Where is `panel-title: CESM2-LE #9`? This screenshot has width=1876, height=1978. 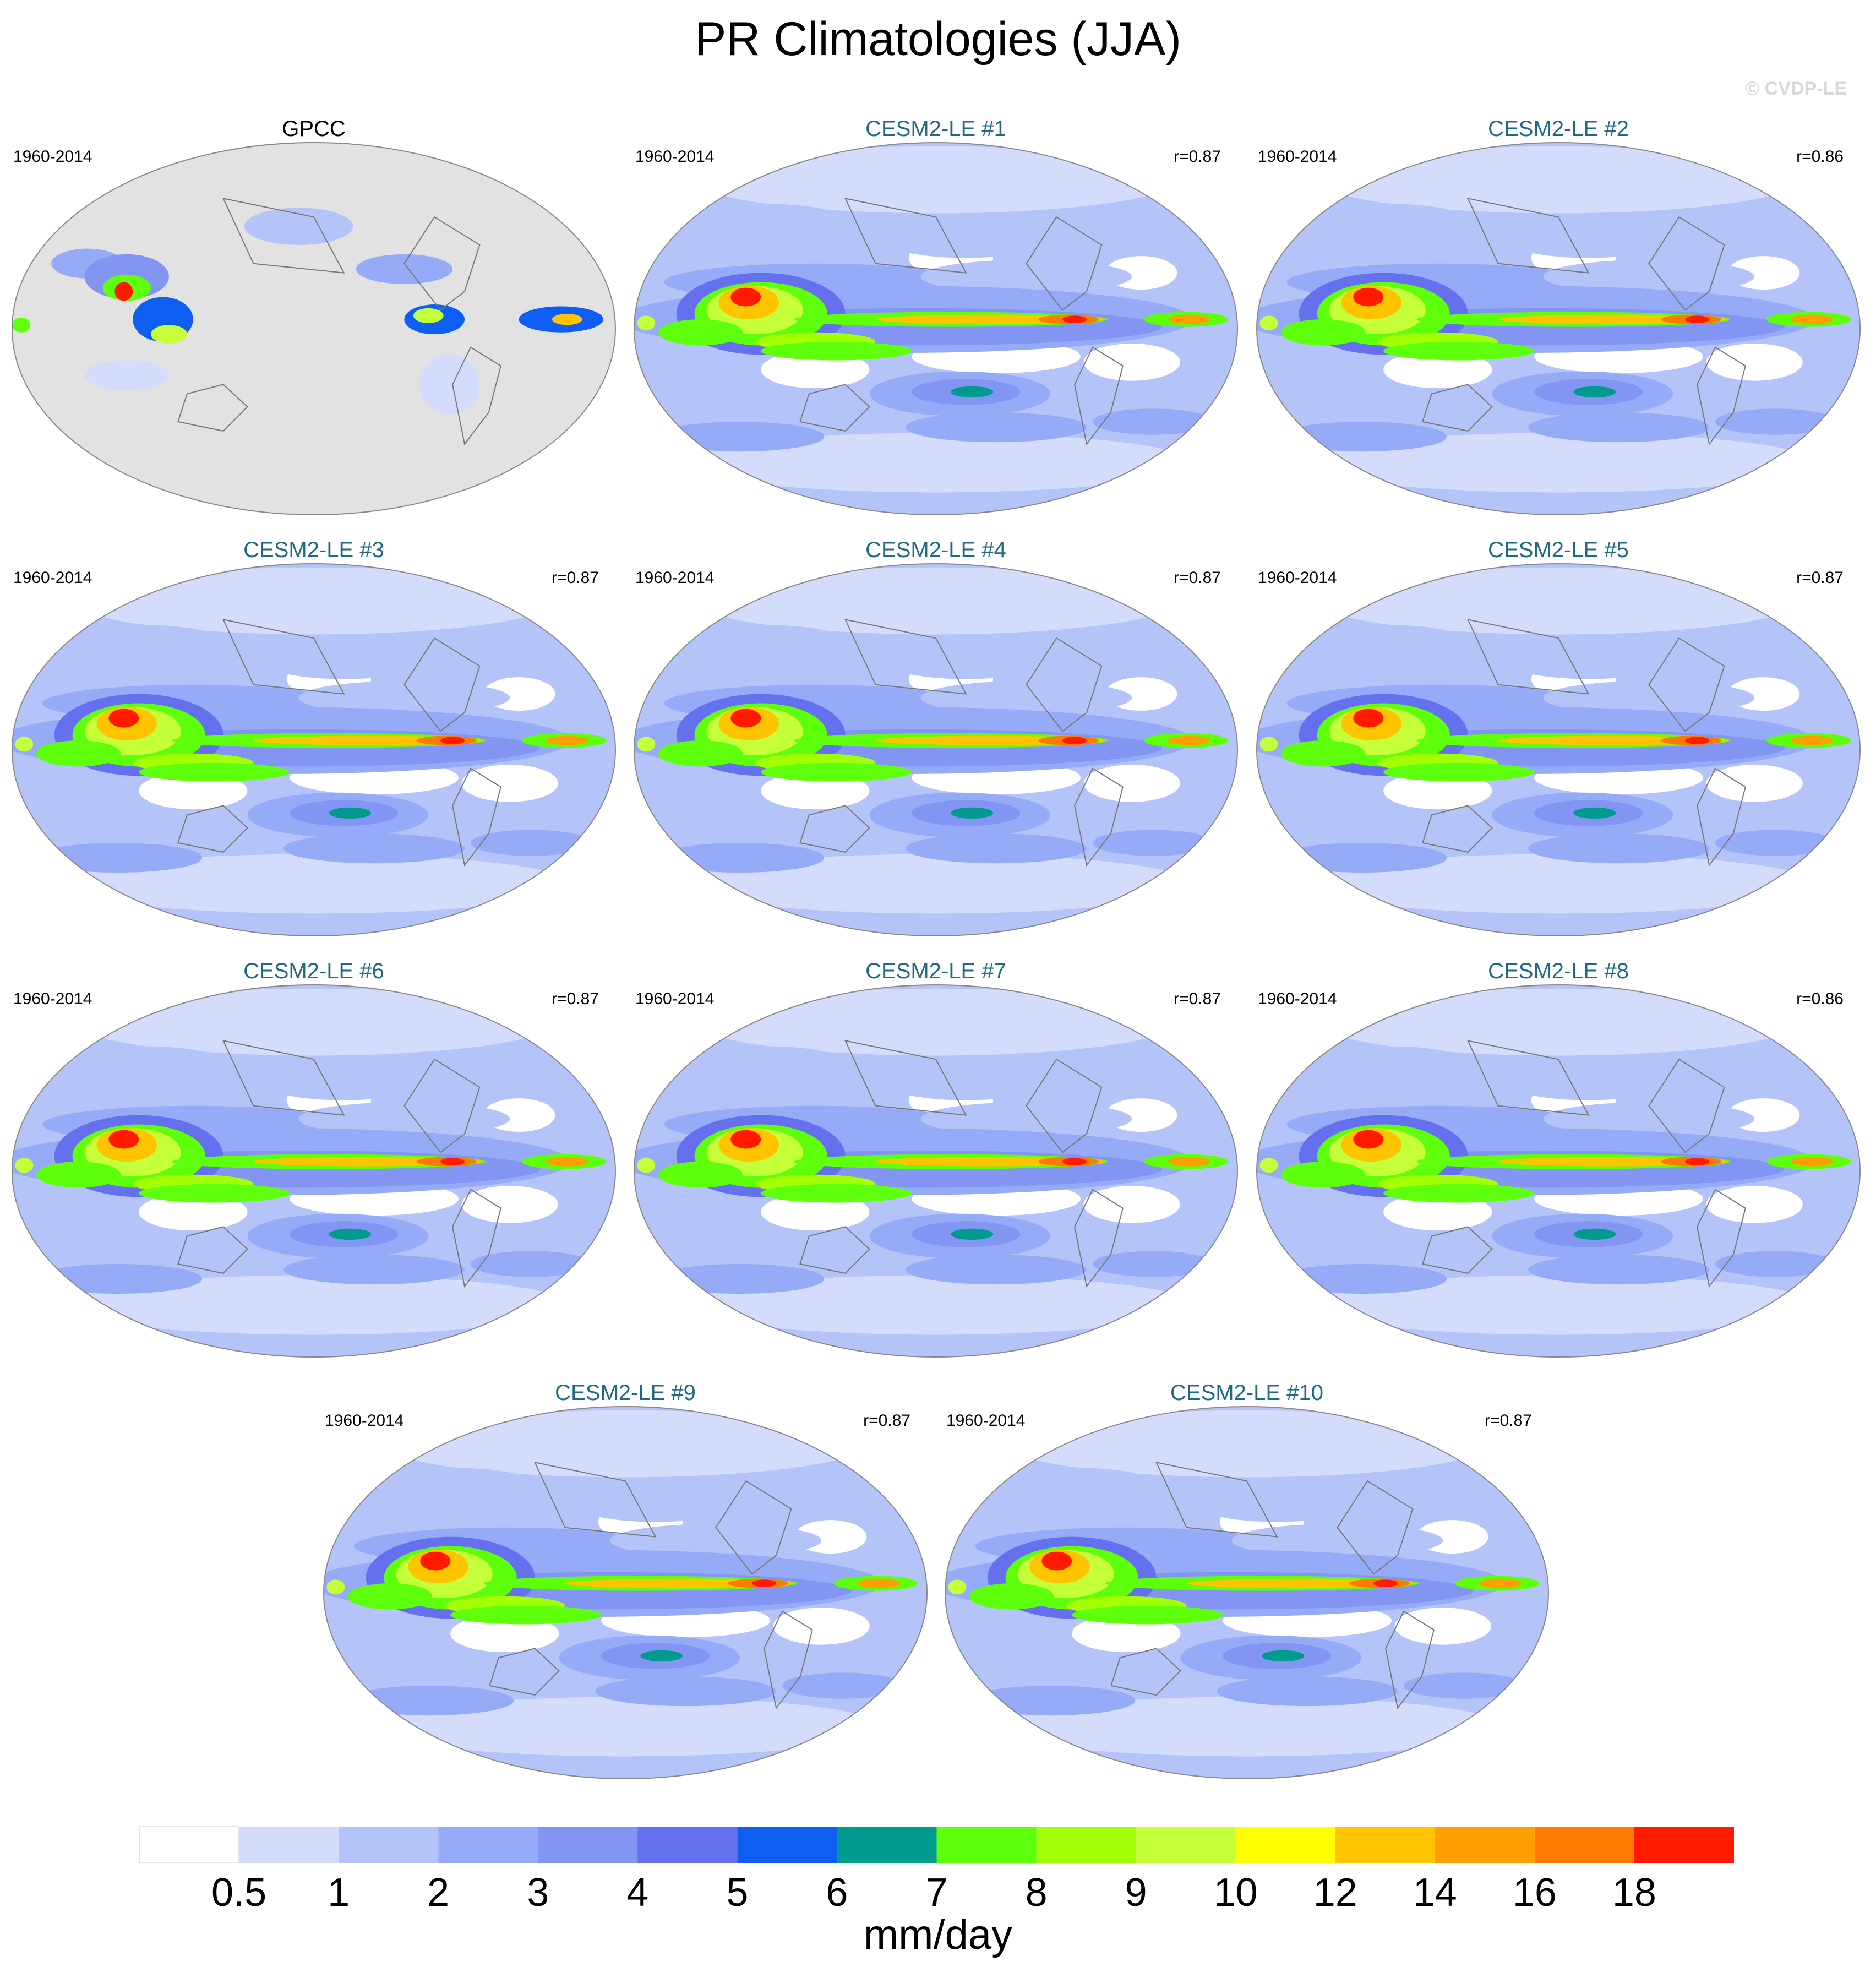 panel-title: CESM2-LE #9 is located at coordinates (625, 1393).